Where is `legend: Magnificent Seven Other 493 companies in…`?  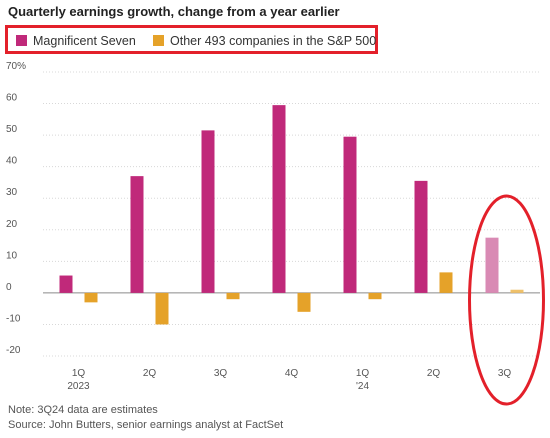 legend: Magnificent Seven Other 493 companies in… is located at coordinates (191, 39).